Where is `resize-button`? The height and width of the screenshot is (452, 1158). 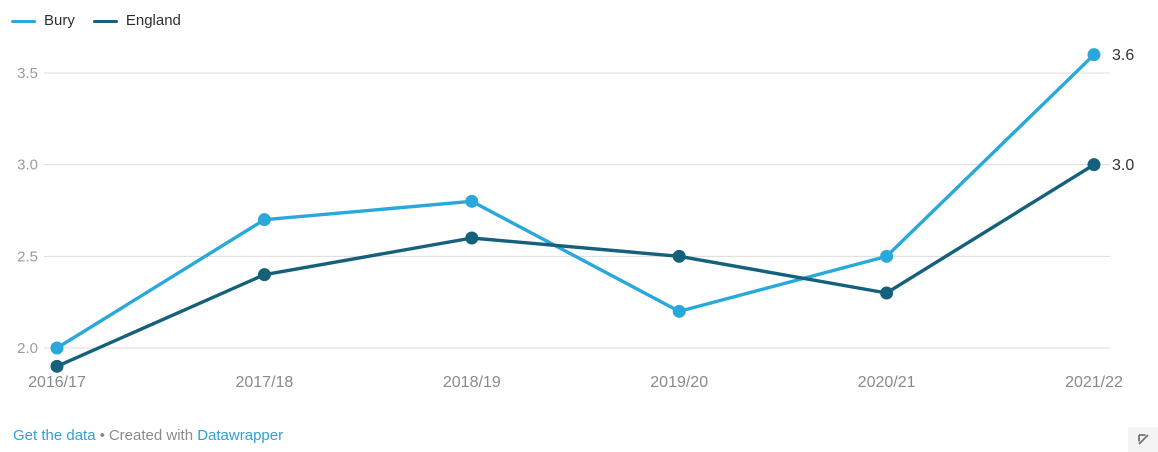
resize-button is located at coordinates (1143, 439).